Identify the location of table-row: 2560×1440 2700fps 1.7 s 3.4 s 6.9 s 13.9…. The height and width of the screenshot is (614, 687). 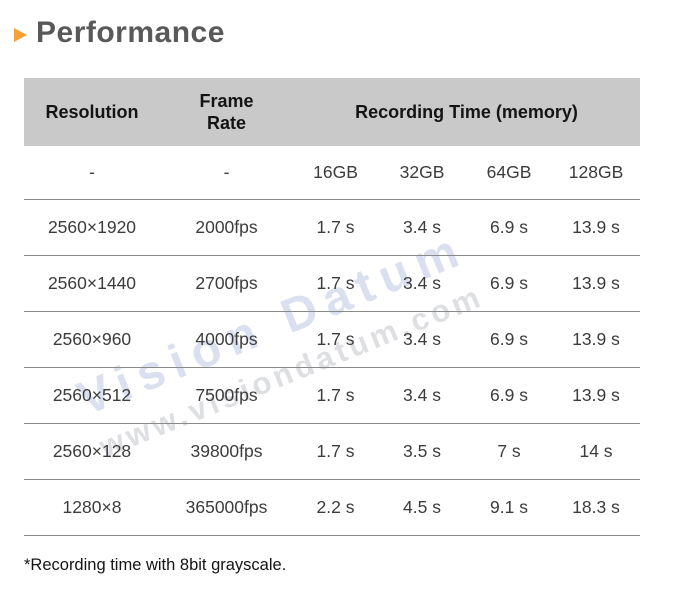
(332, 283).